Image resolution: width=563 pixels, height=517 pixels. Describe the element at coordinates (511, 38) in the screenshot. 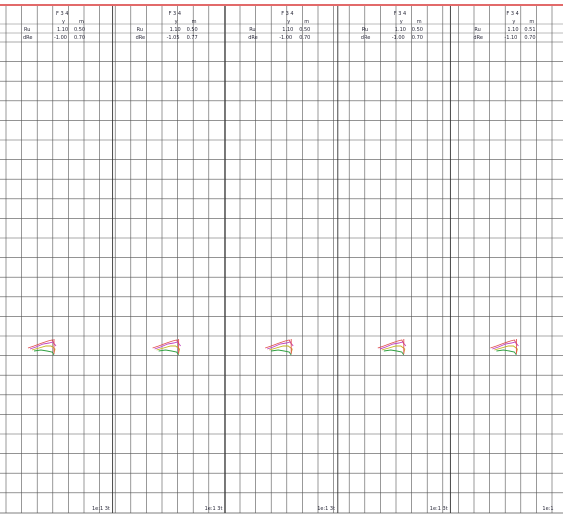

I see `row2-y-value: -1.10` at that location.